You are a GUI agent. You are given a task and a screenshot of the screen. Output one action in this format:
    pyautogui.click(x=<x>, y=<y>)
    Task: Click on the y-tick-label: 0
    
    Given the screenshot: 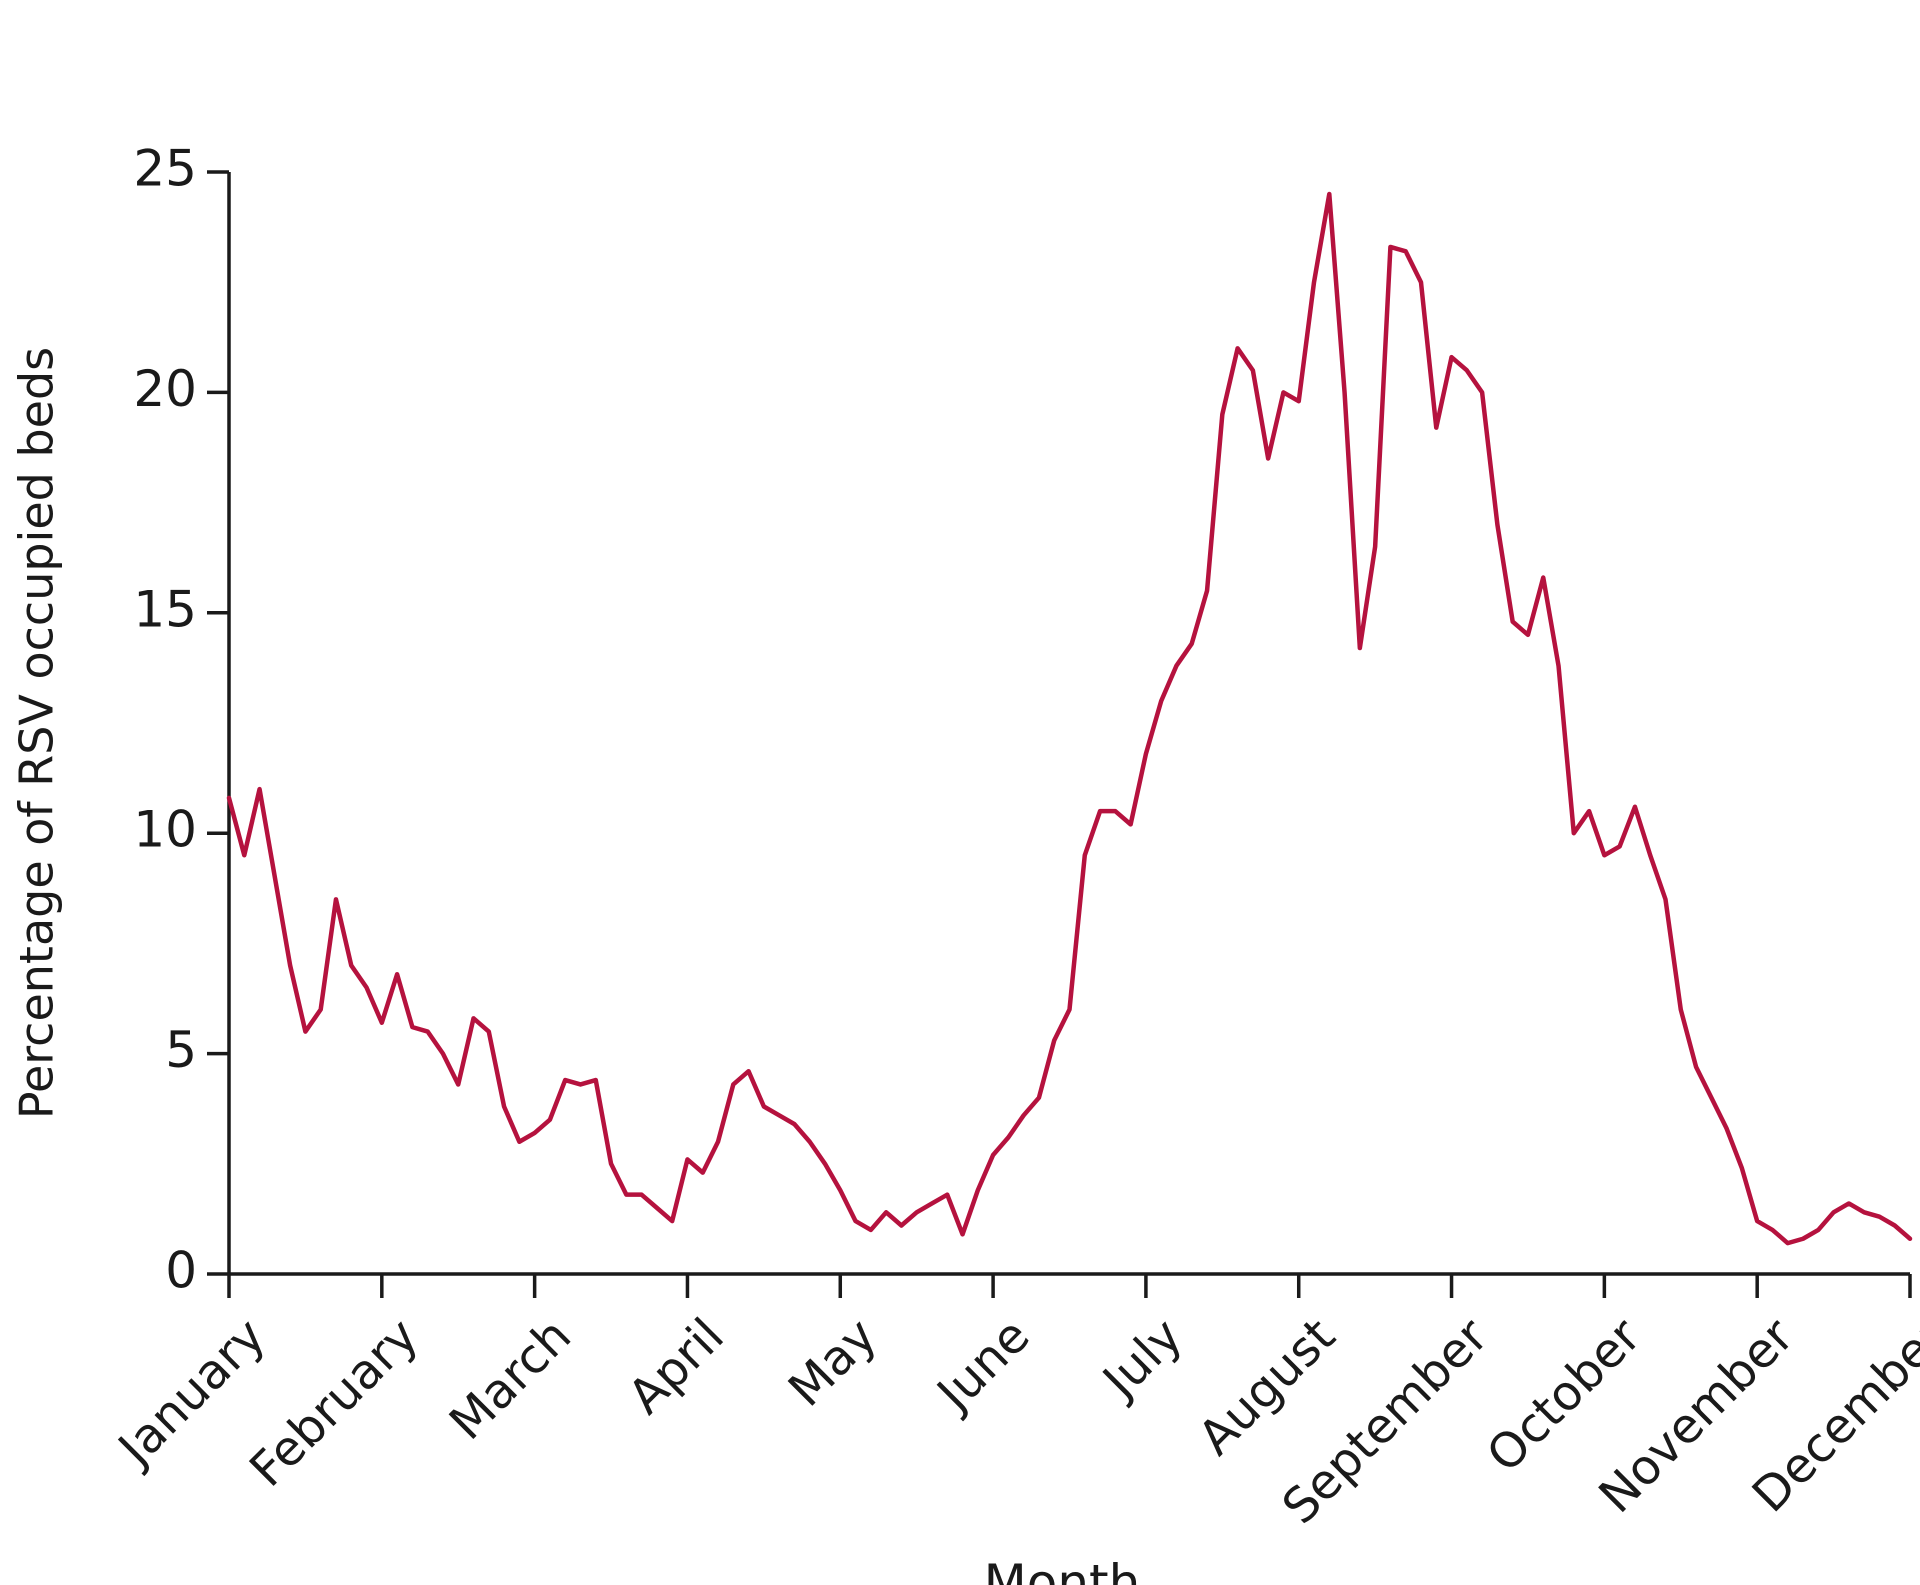 What is the action you would take?
    pyautogui.click(x=181, y=1271)
    